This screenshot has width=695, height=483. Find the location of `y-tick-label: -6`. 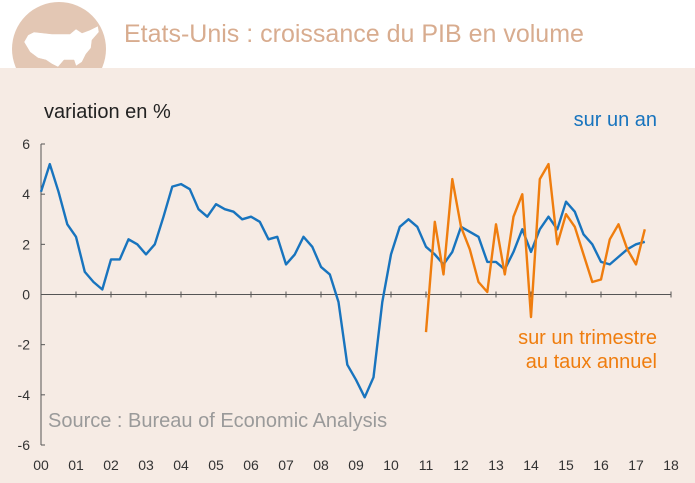

y-tick-label: -6 is located at coordinates (24, 445).